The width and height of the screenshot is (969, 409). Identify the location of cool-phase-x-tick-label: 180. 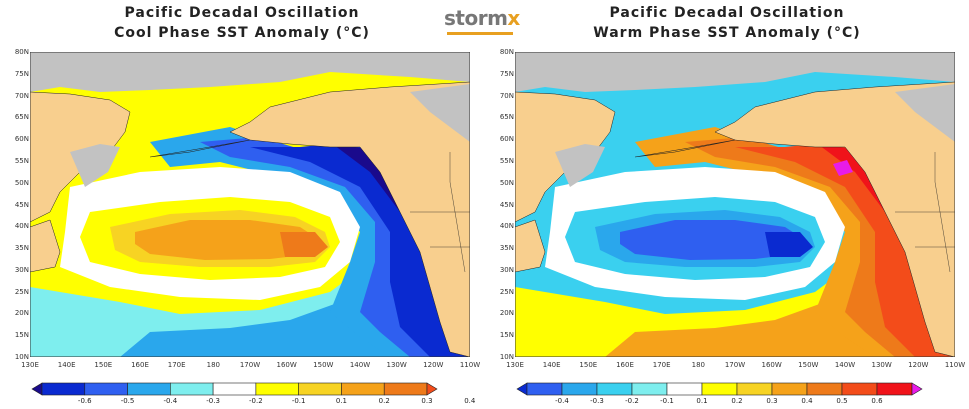
(213, 365).